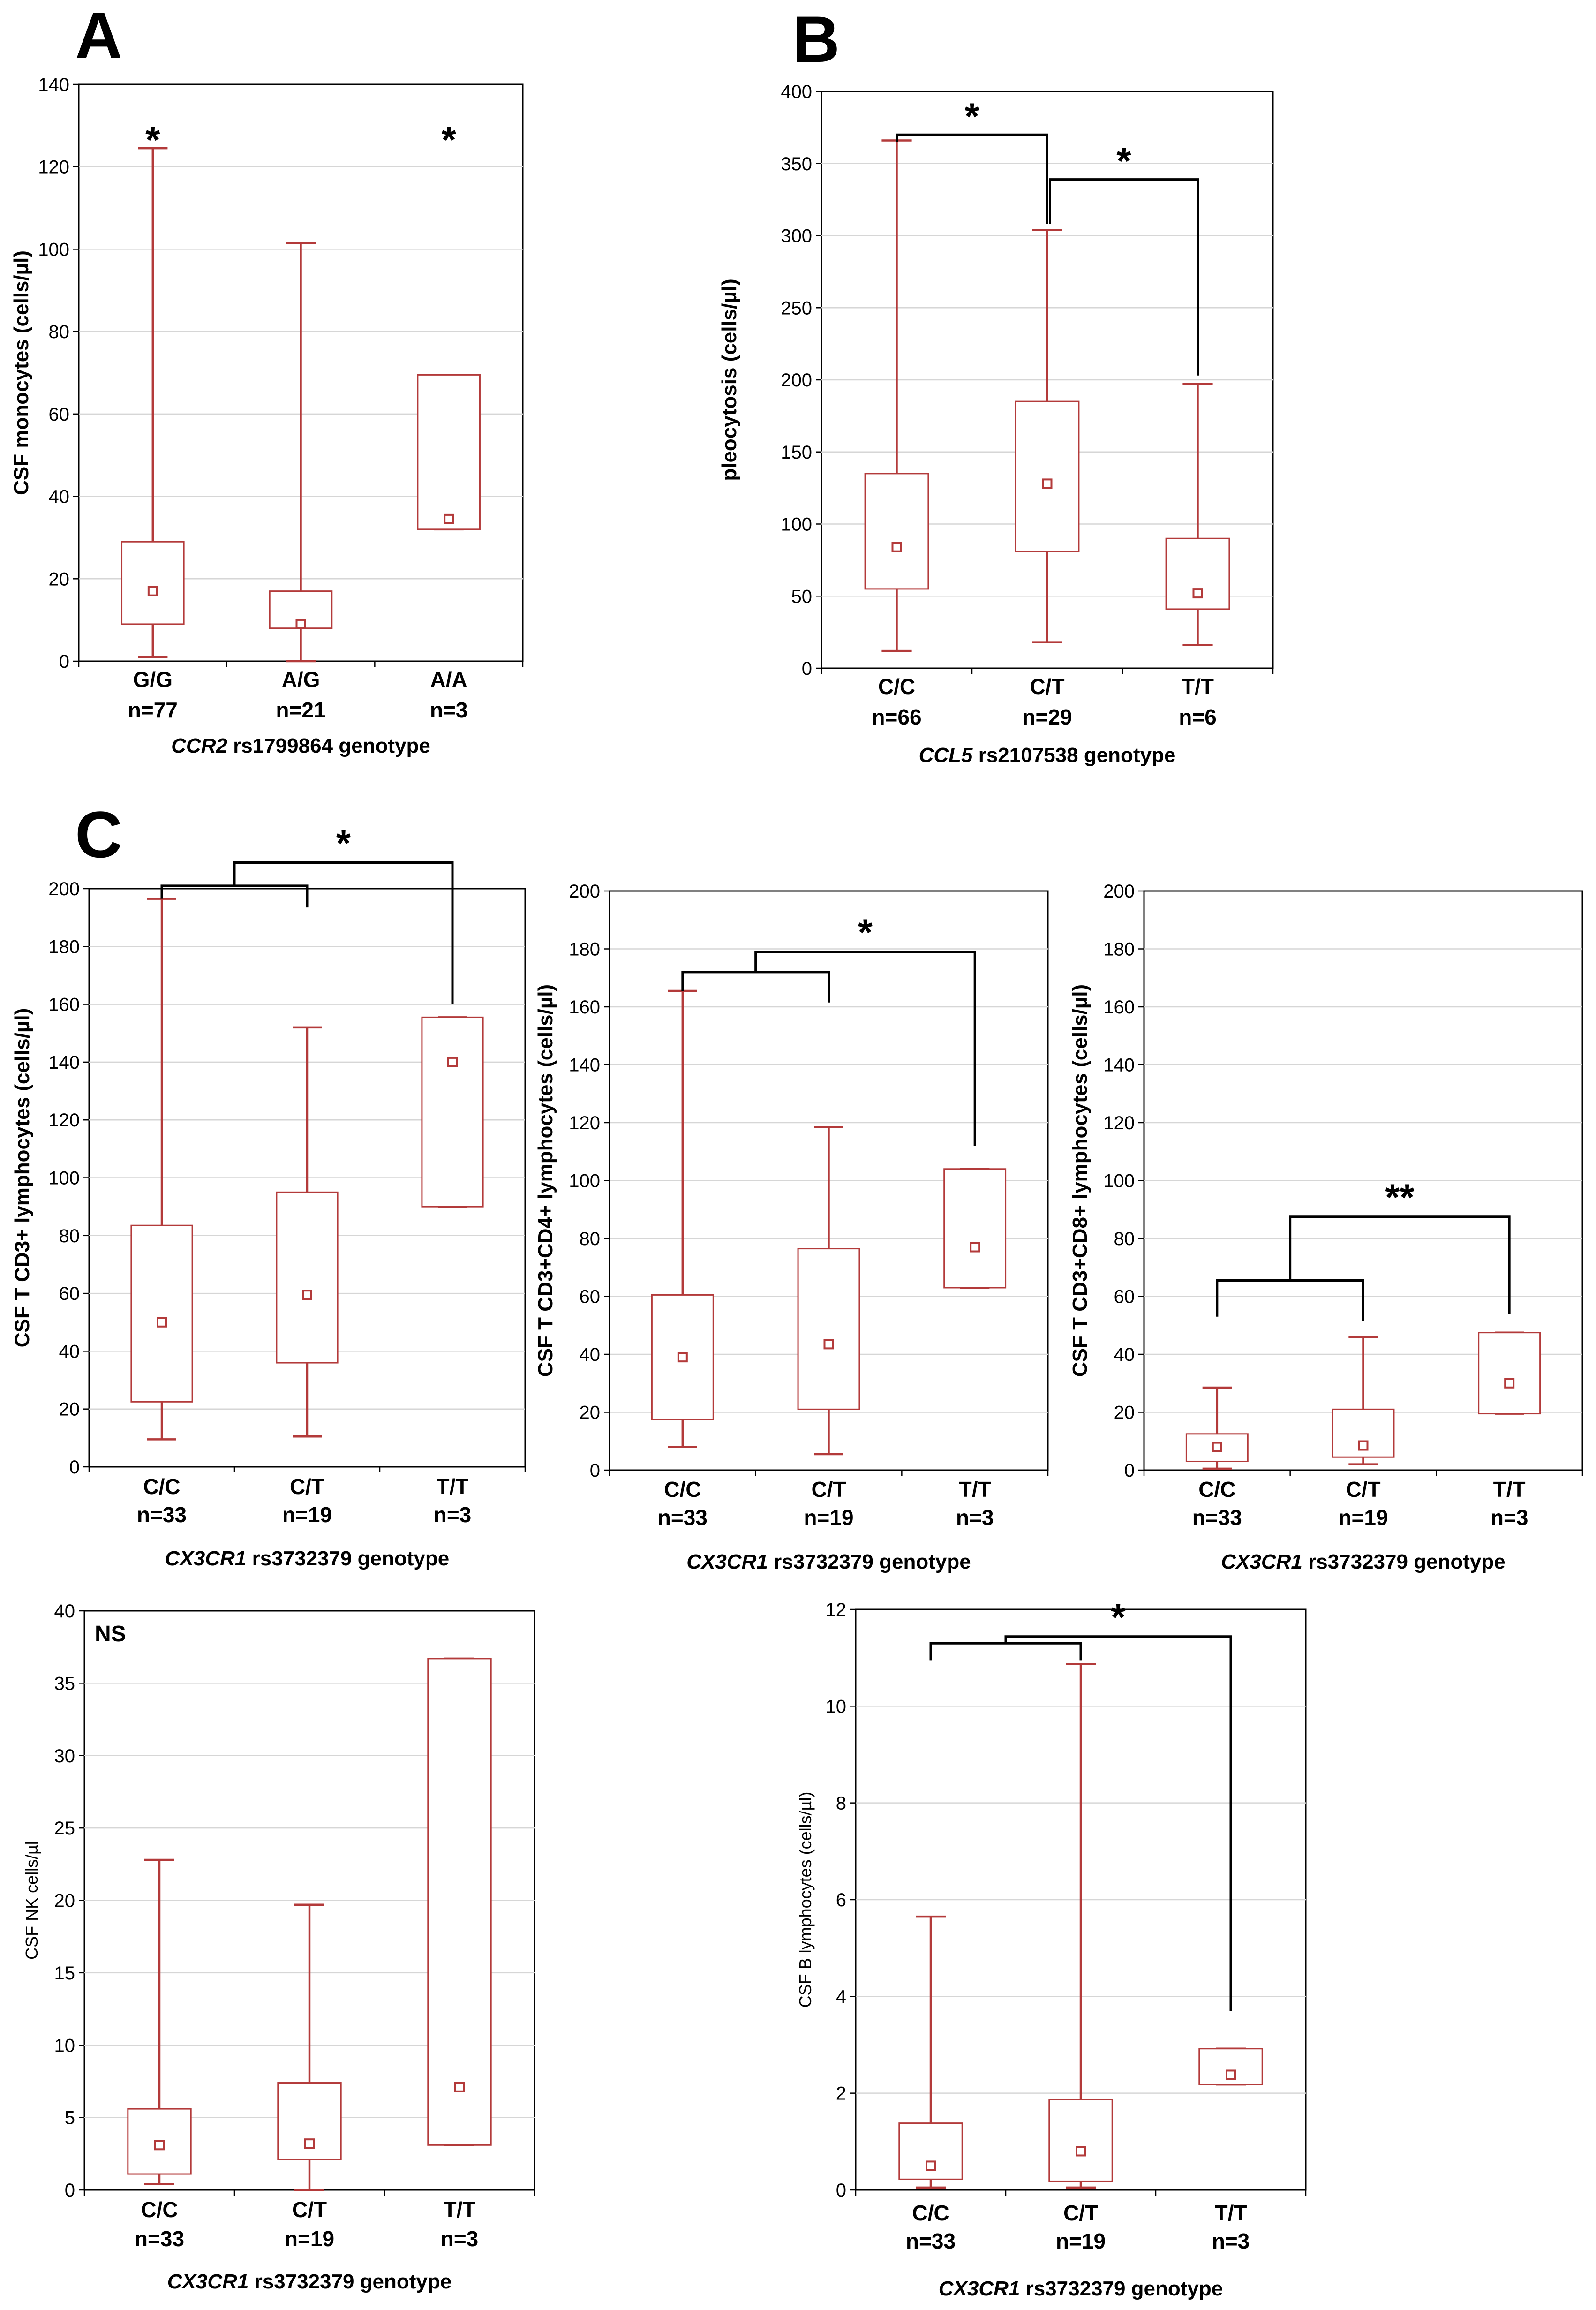 The image size is (1596, 2310). Describe the element at coordinates (22, 1177) in the screenshot. I see `y-axis-title: CSF T CD3+ lymphocytes (cells/µl)` at that location.